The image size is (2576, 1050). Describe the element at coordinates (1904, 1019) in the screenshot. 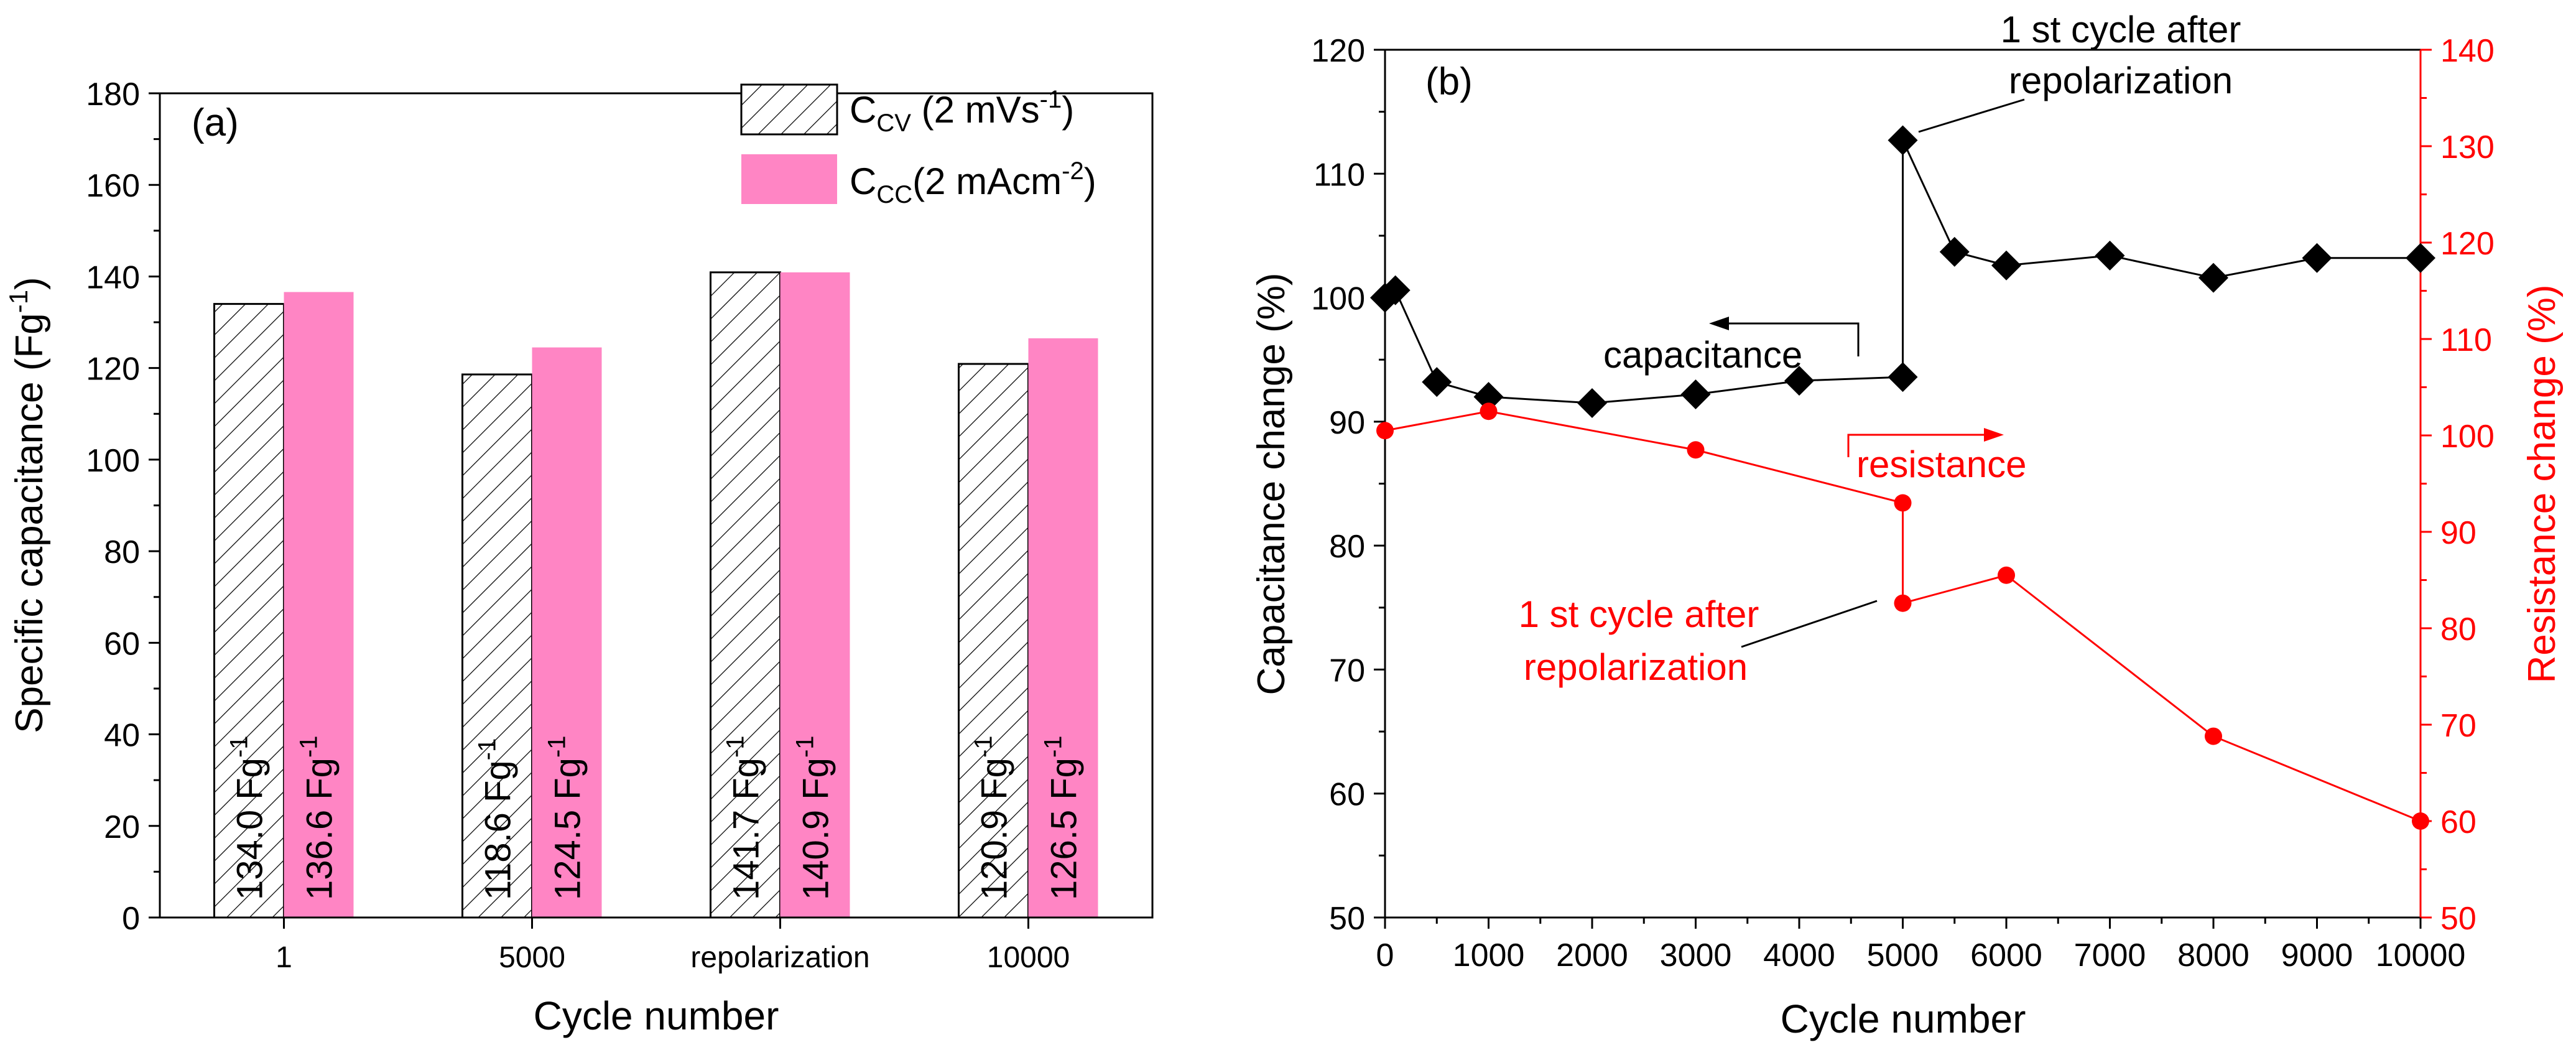

I see `panel-b-x-axis-title: Cycle number` at that location.